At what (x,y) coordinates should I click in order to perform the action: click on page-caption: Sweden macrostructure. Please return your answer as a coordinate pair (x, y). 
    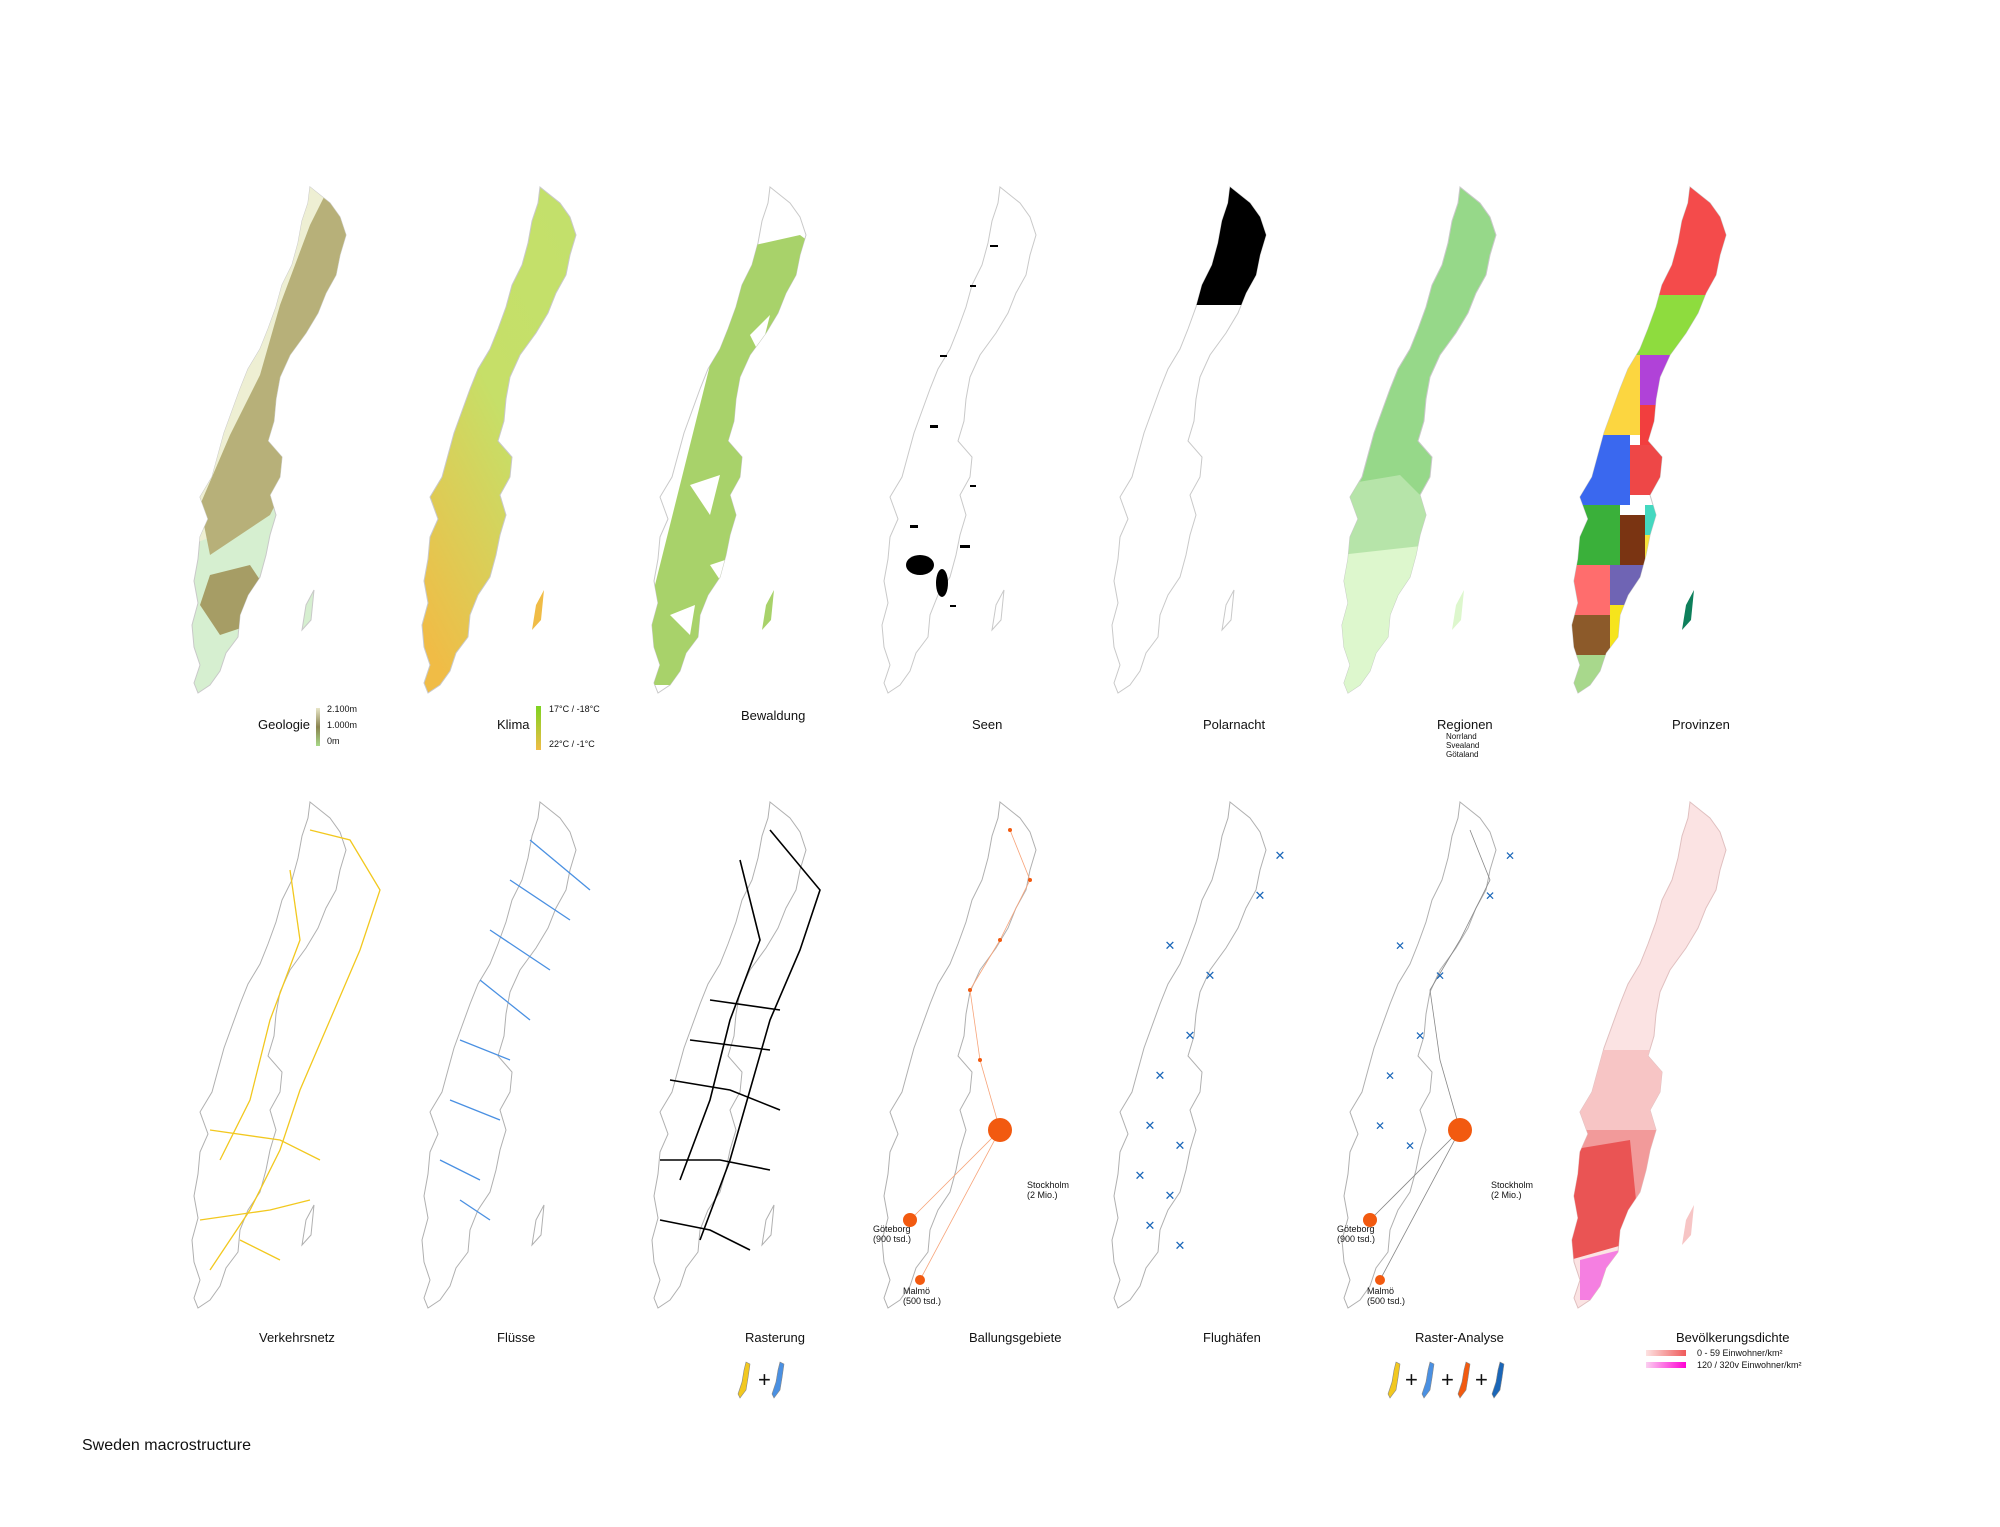
    Looking at the image, I should click on (166, 1445).